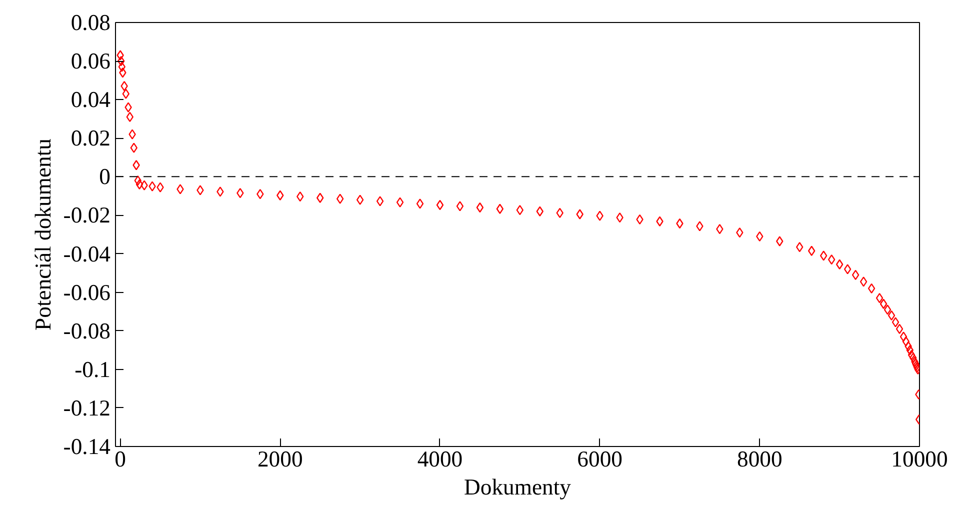  What do you see at coordinates (759, 459) in the screenshot?
I see `x-tick-label: 8000` at bounding box center [759, 459].